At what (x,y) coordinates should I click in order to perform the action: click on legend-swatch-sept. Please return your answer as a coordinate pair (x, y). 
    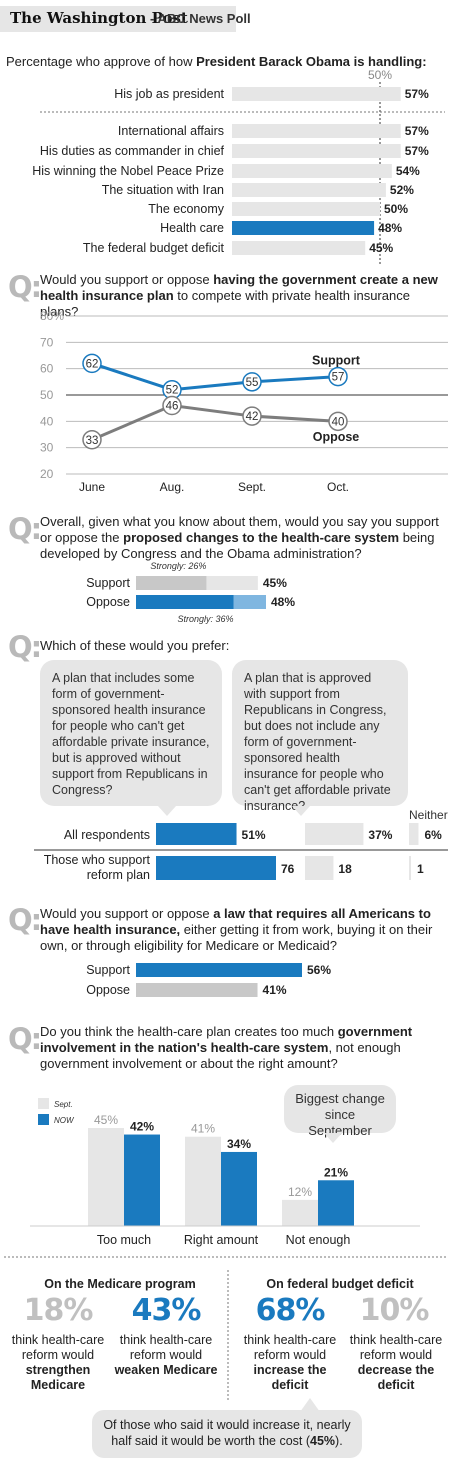
    Looking at the image, I should click on (43, 1103).